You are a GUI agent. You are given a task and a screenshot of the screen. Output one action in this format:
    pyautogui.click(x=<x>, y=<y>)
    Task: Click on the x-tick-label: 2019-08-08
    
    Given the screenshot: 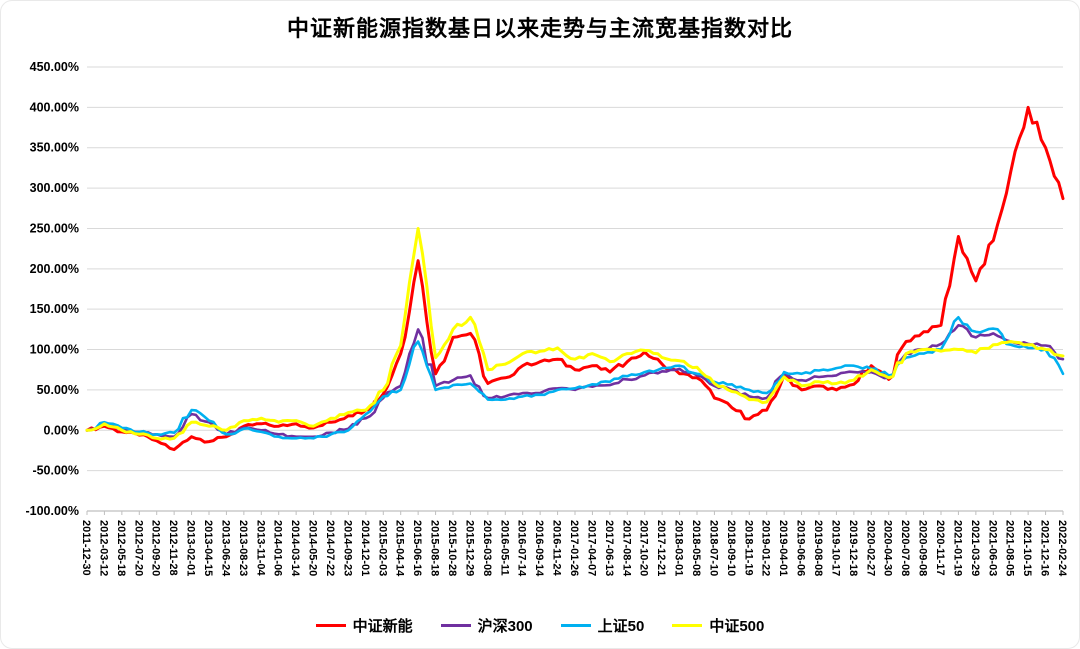 What is the action you would take?
    pyautogui.click(x=818, y=548)
    